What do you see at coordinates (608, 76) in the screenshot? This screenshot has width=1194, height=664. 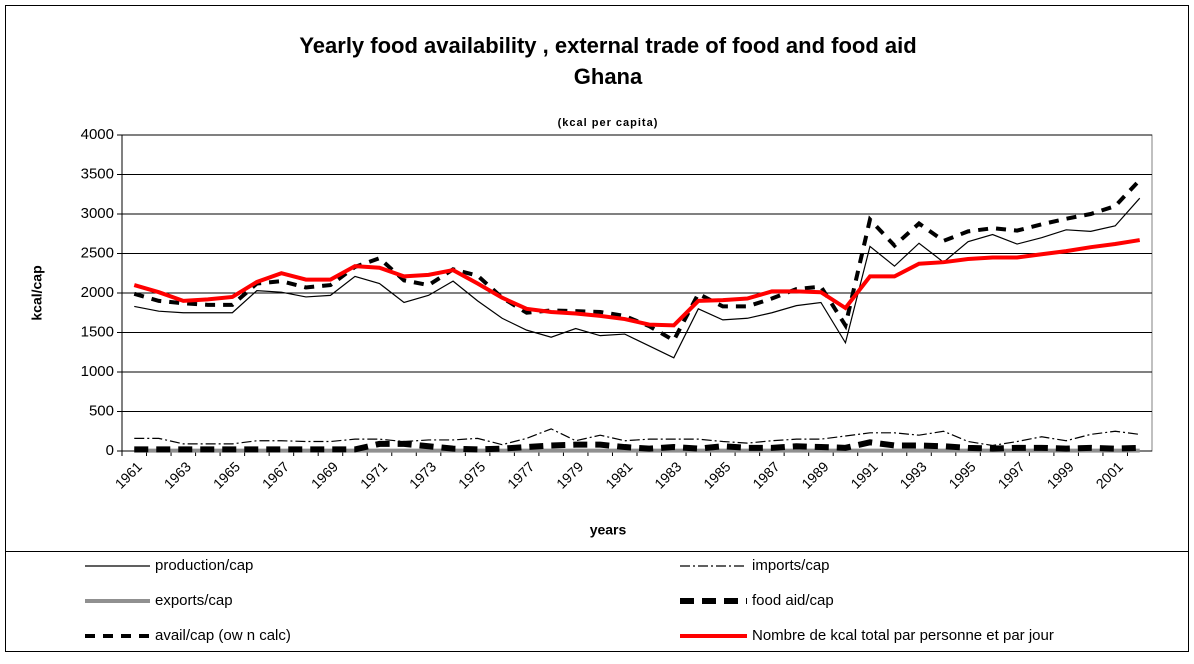 I see `chart-subtitle: Ghana` at bounding box center [608, 76].